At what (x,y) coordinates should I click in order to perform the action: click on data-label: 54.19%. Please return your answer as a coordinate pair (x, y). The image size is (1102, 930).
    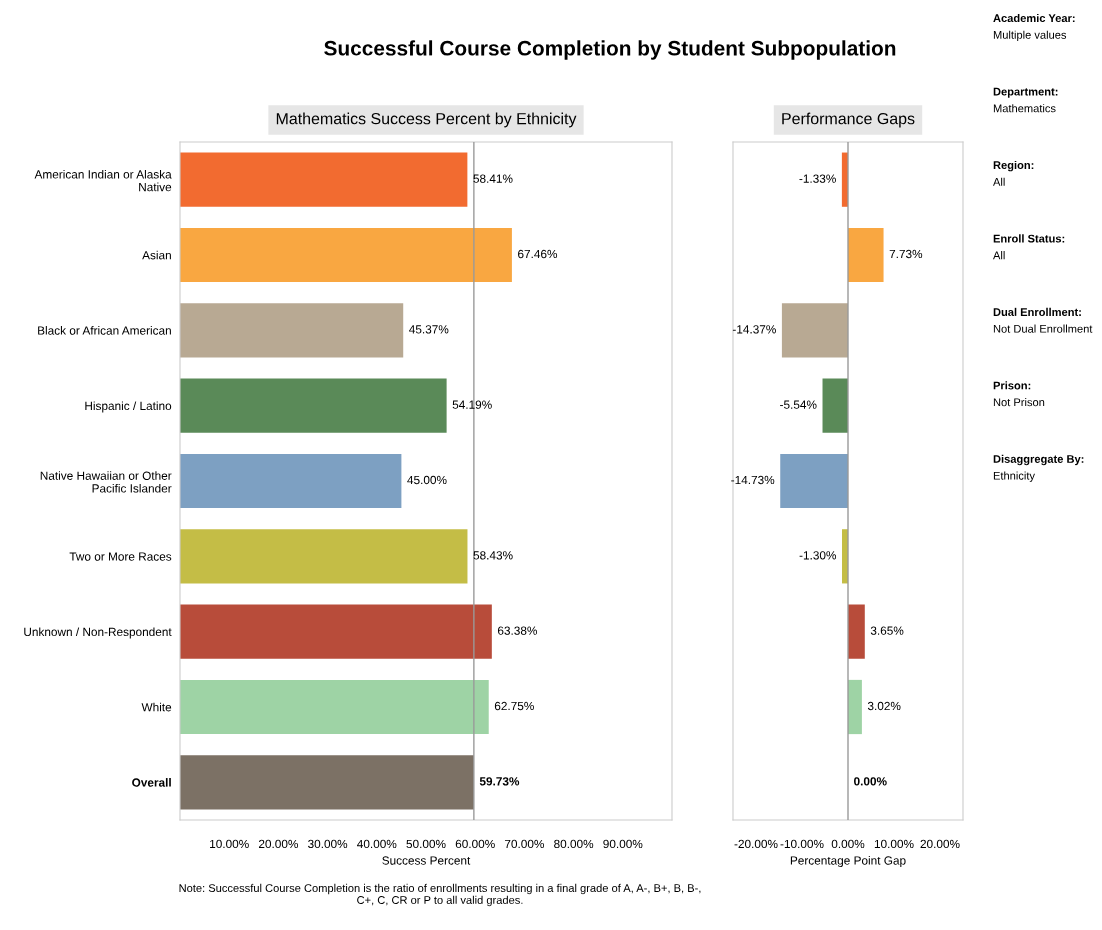
    Looking at the image, I should click on (472, 404).